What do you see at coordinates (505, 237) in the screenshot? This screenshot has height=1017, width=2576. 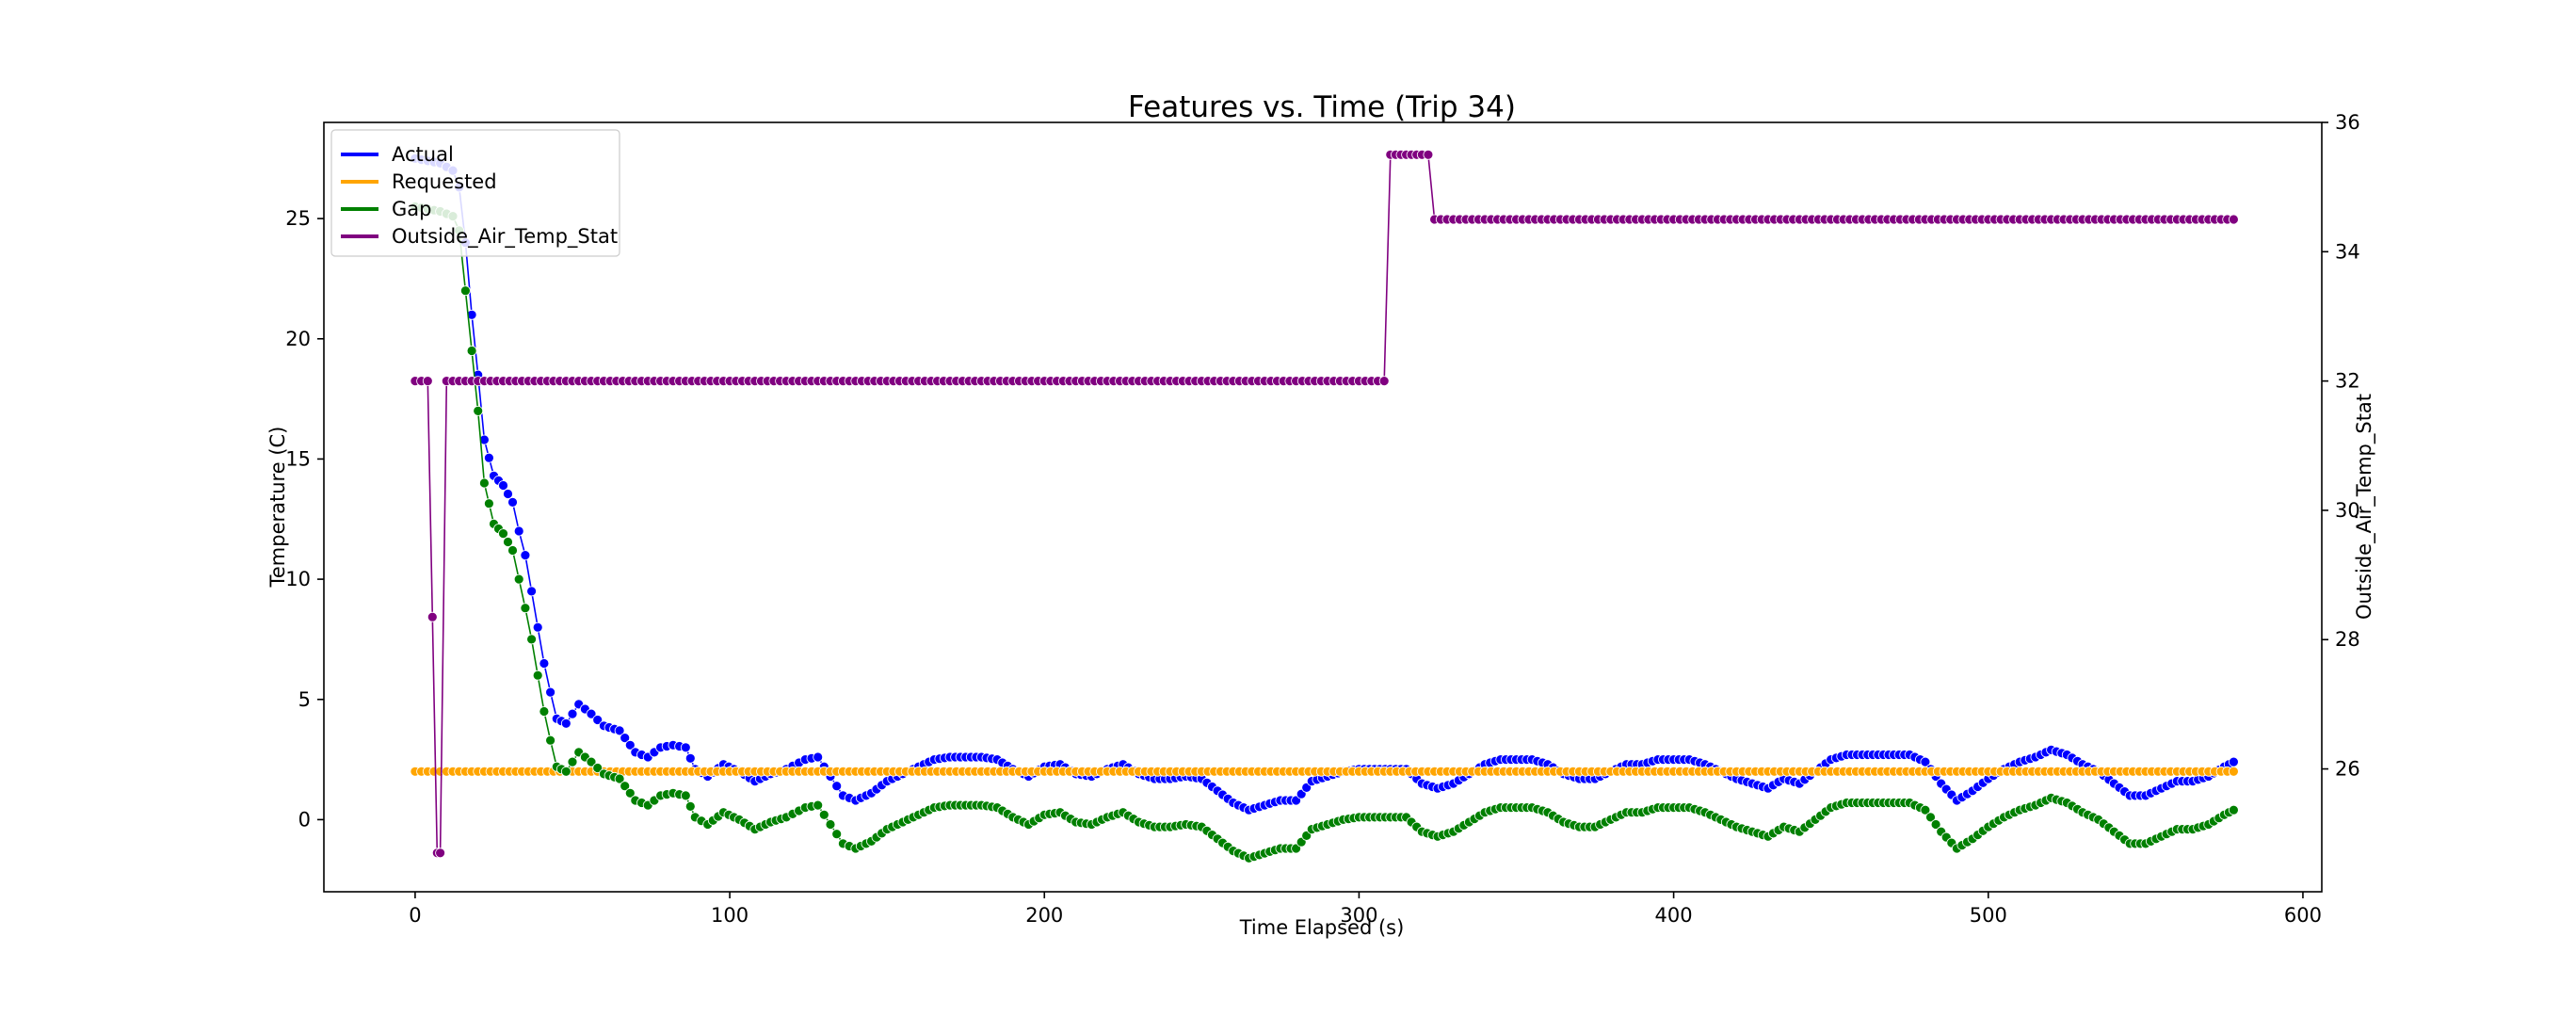 I see `legend-label: Outside_Air_Temp_Stat` at bounding box center [505, 237].